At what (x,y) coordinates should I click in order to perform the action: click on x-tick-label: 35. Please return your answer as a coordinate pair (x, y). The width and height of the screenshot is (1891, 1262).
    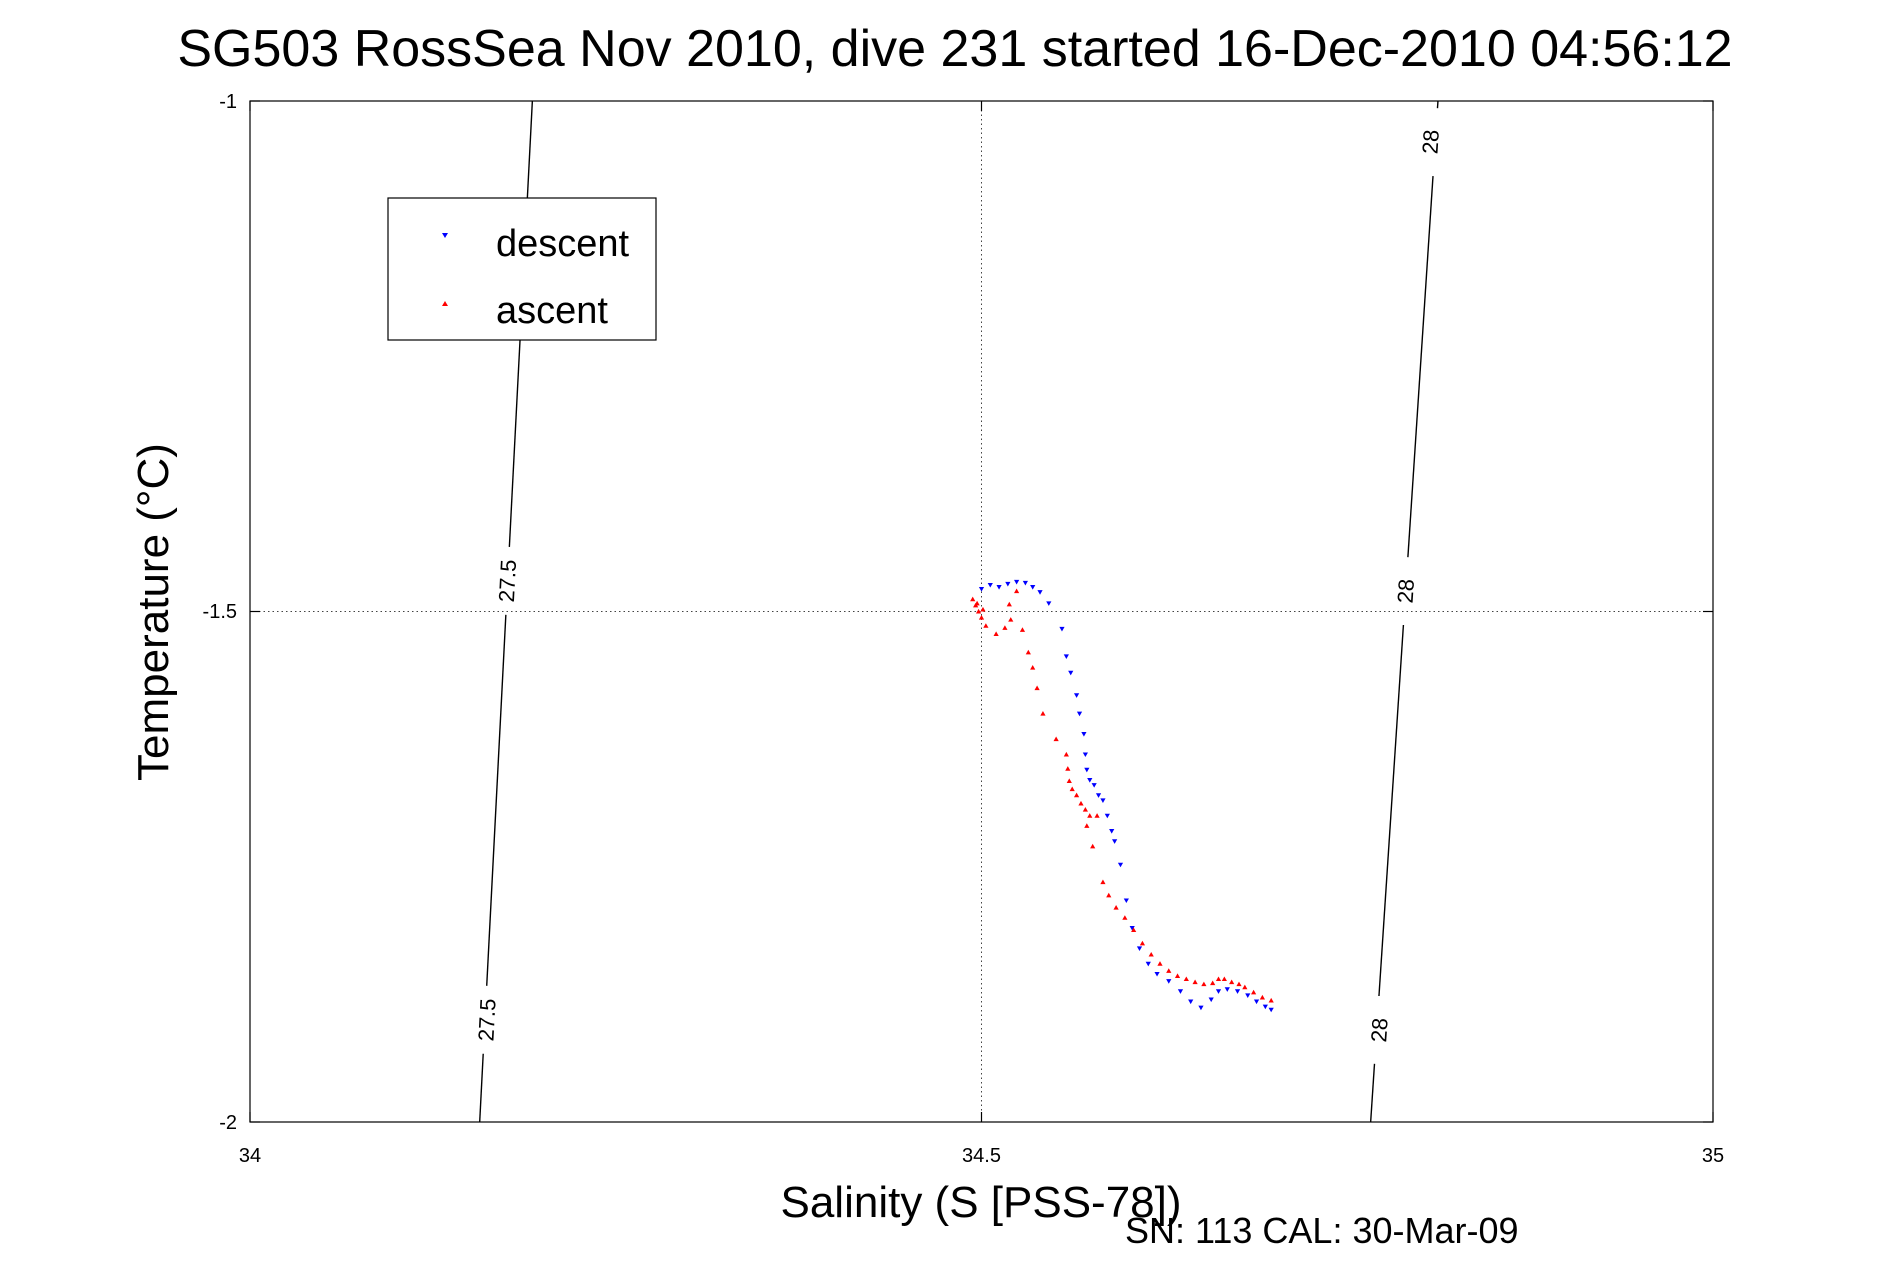
    Looking at the image, I should click on (1713, 1156).